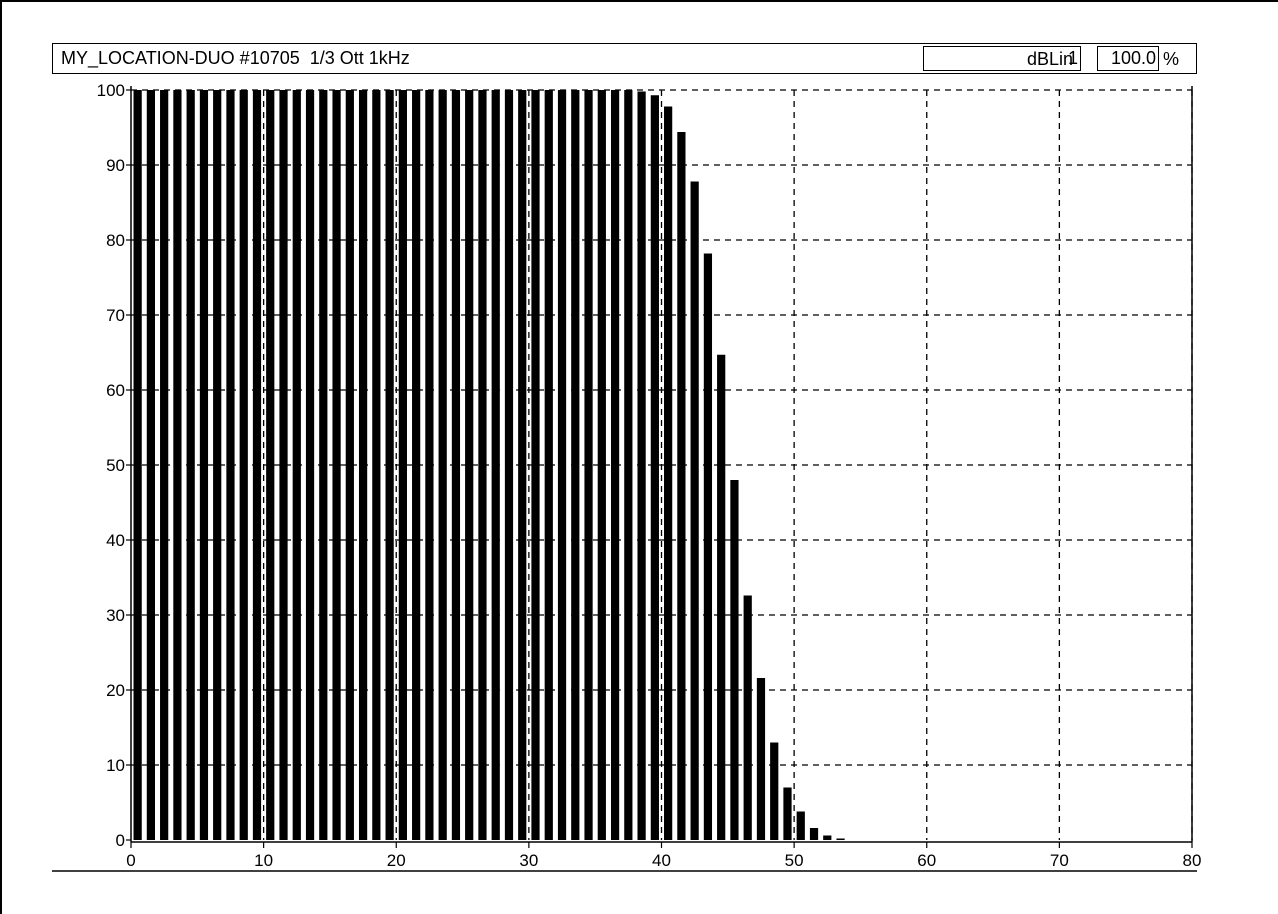 This screenshot has height=914, width=1278. What do you see at coordinates (115, 765) in the screenshot?
I see `y-tick-label: 10` at bounding box center [115, 765].